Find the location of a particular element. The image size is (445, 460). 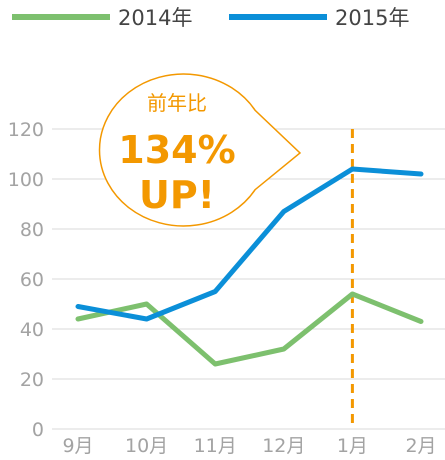

y-tick-label-100: 100 is located at coordinates (26, 180).